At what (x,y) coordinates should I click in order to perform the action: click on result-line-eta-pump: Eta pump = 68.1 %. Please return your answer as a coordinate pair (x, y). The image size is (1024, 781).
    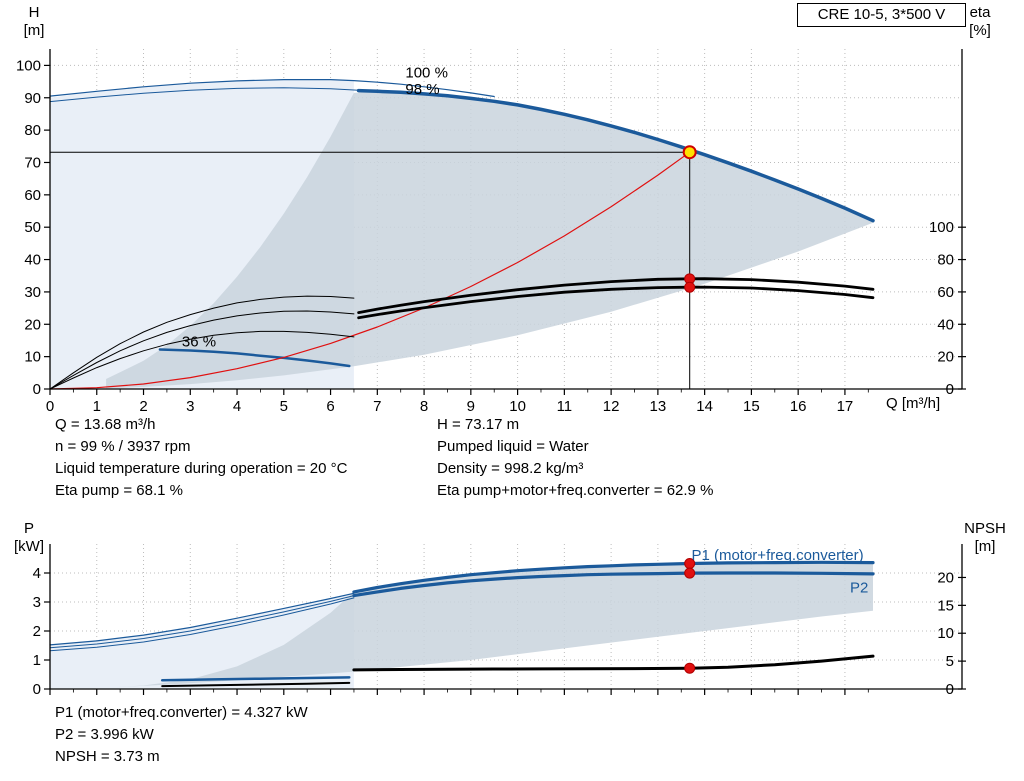
    Looking at the image, I should click on (119, 490).